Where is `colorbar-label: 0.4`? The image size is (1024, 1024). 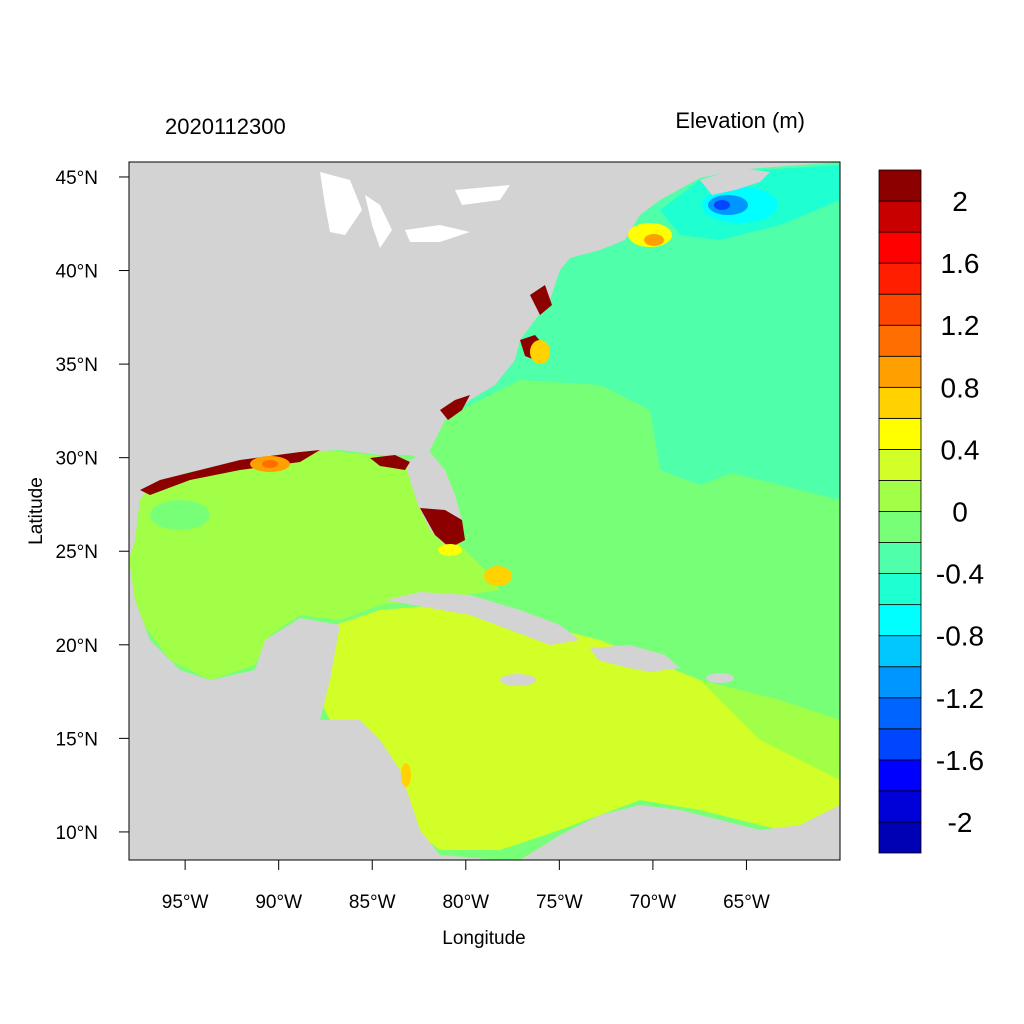 colorbar-label: 0.4 is located at coordinates (960, 449).